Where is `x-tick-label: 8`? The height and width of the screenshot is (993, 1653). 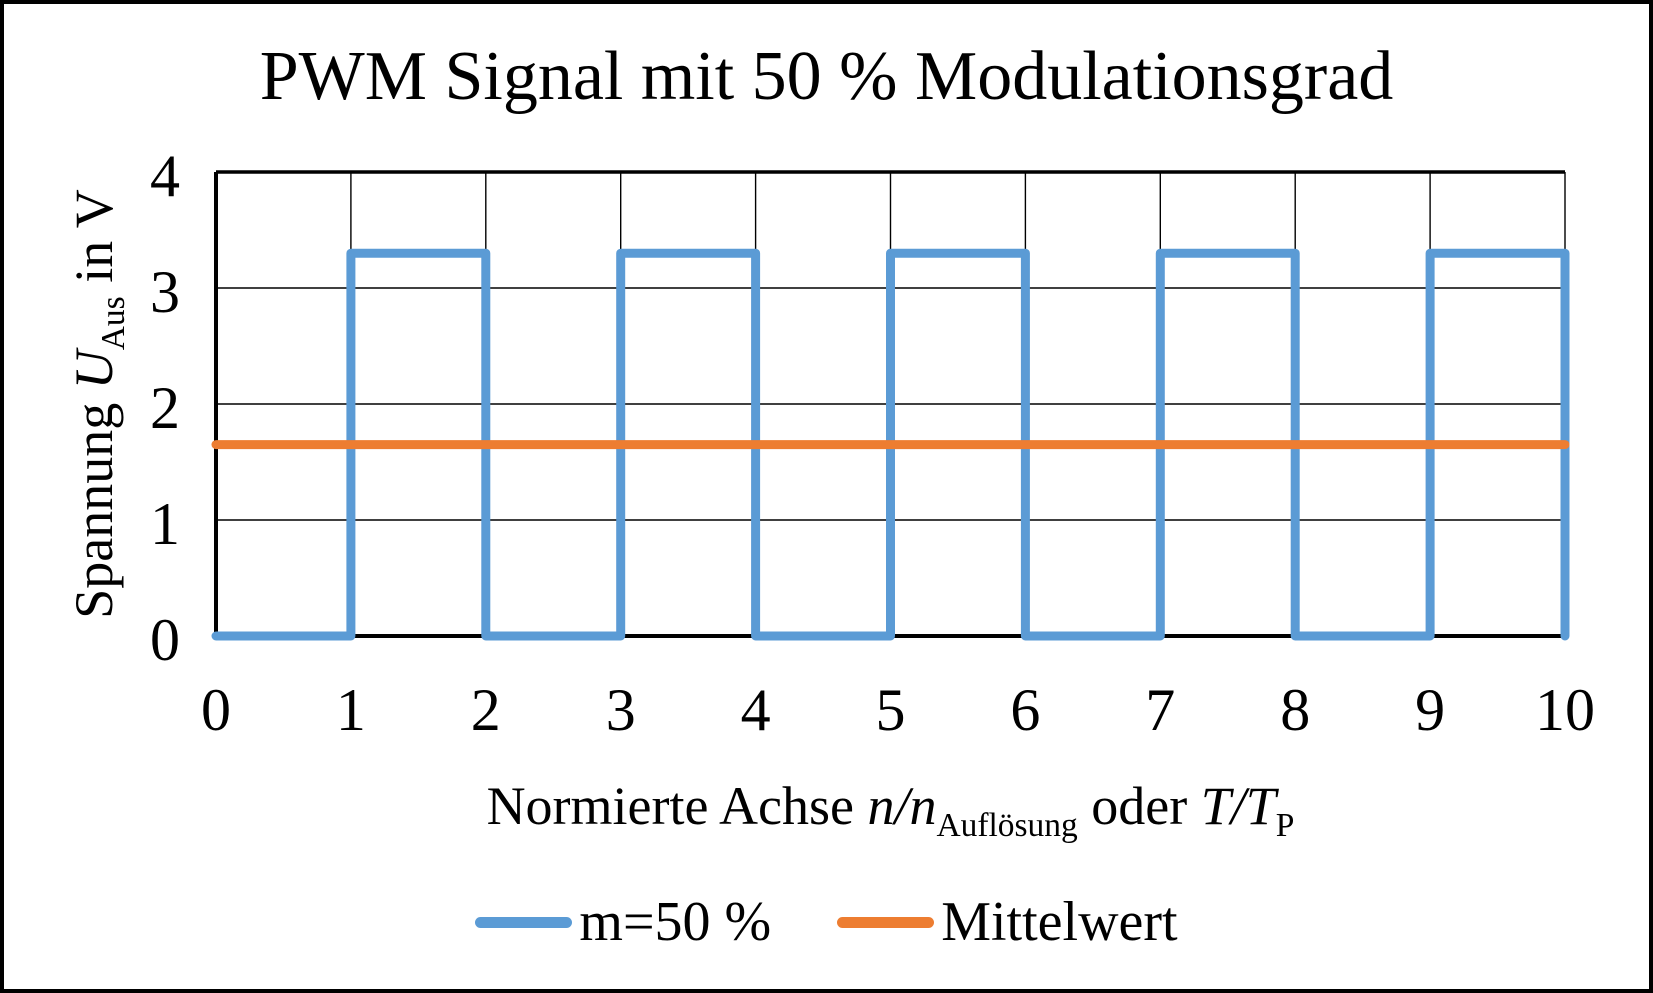 x-tick-label: 8 is located at coordinates (1295, 710).